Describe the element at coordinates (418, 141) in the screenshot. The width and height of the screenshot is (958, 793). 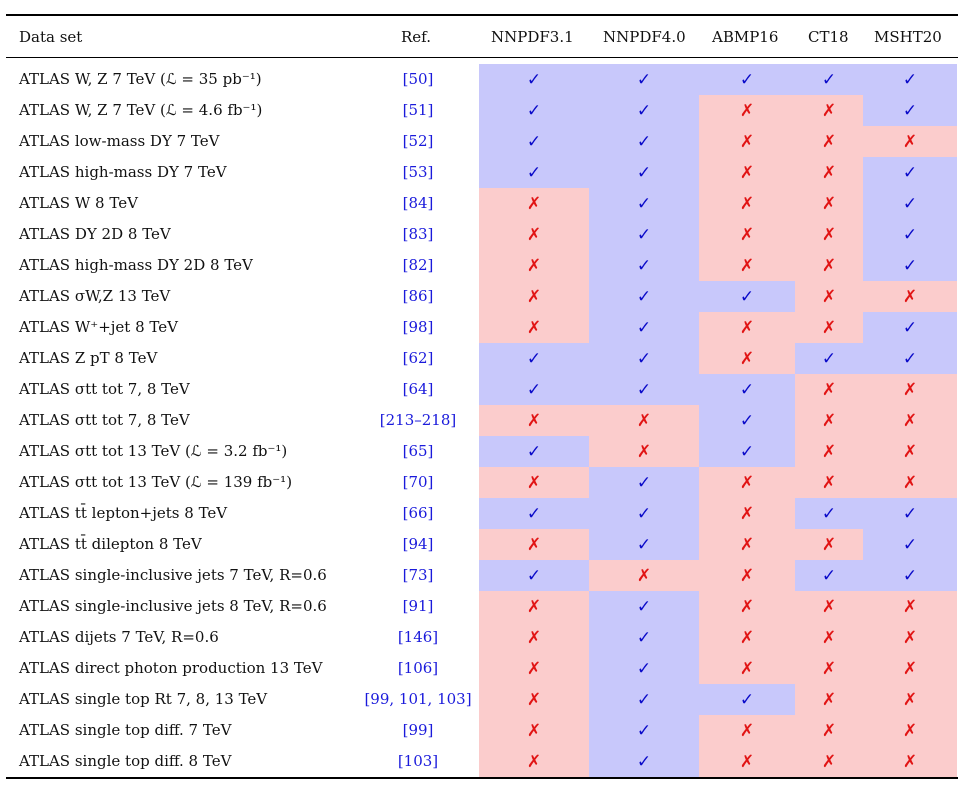
I see `reference-link: [52]` at that location.